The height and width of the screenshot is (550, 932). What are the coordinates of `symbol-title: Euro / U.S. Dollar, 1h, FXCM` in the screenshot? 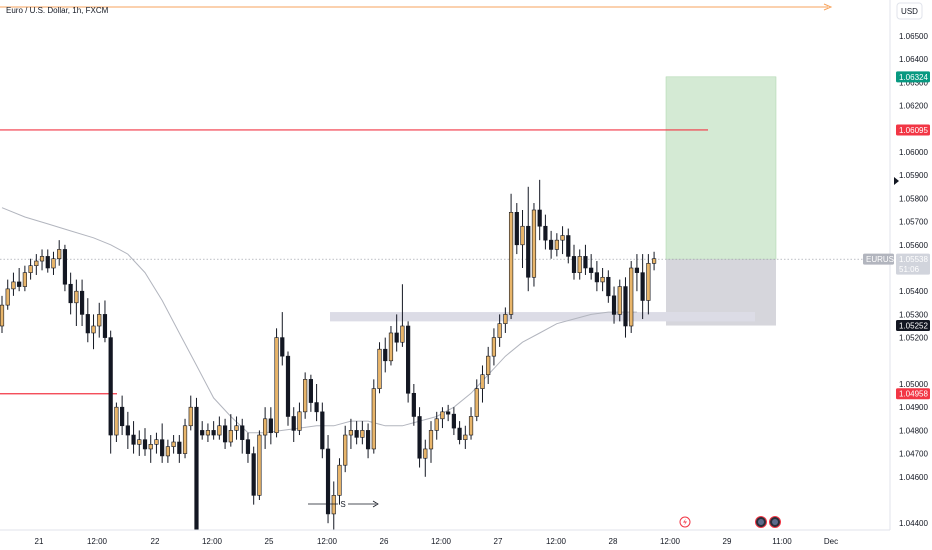 It's located at (57, 10).